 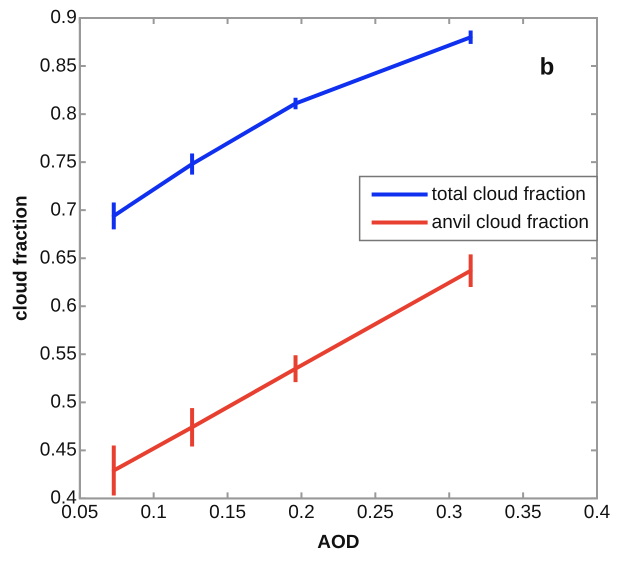 What do you see at coordinates (375, 513) in the screenshot?
I see `x-tick-label: 0.25` at bounding box center [375, 513].